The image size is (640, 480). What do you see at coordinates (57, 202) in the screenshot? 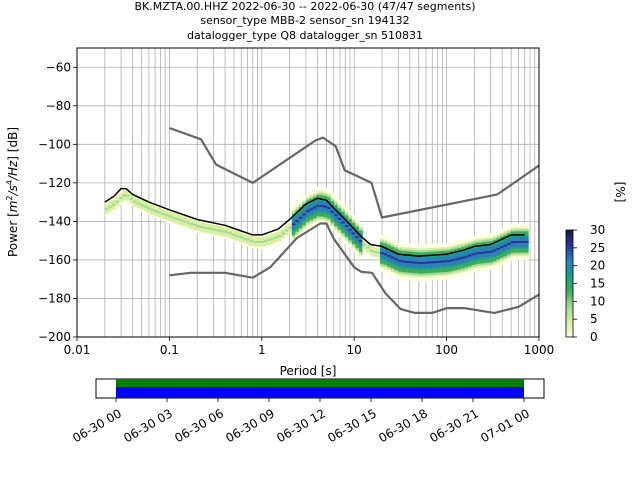
I see `y-axis: −60−80−100−120−140−160−180−200` at bounding box center [57, 202].